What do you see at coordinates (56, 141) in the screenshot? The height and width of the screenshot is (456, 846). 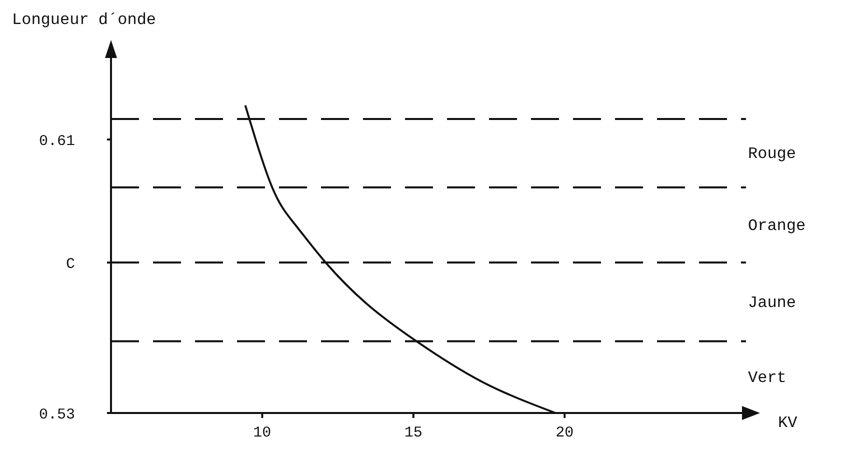 I see `y-tick-label: 0.61` at bounding box center [56, 141].